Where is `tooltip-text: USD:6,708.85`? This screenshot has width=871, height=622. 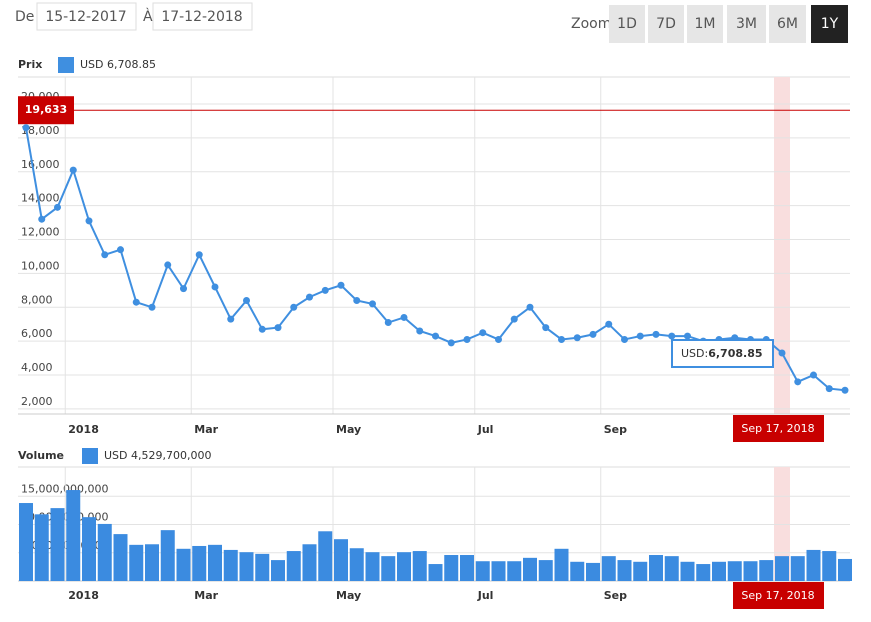 tooltip-text: USD:6,708.85 is located at coordinates (722, 353).